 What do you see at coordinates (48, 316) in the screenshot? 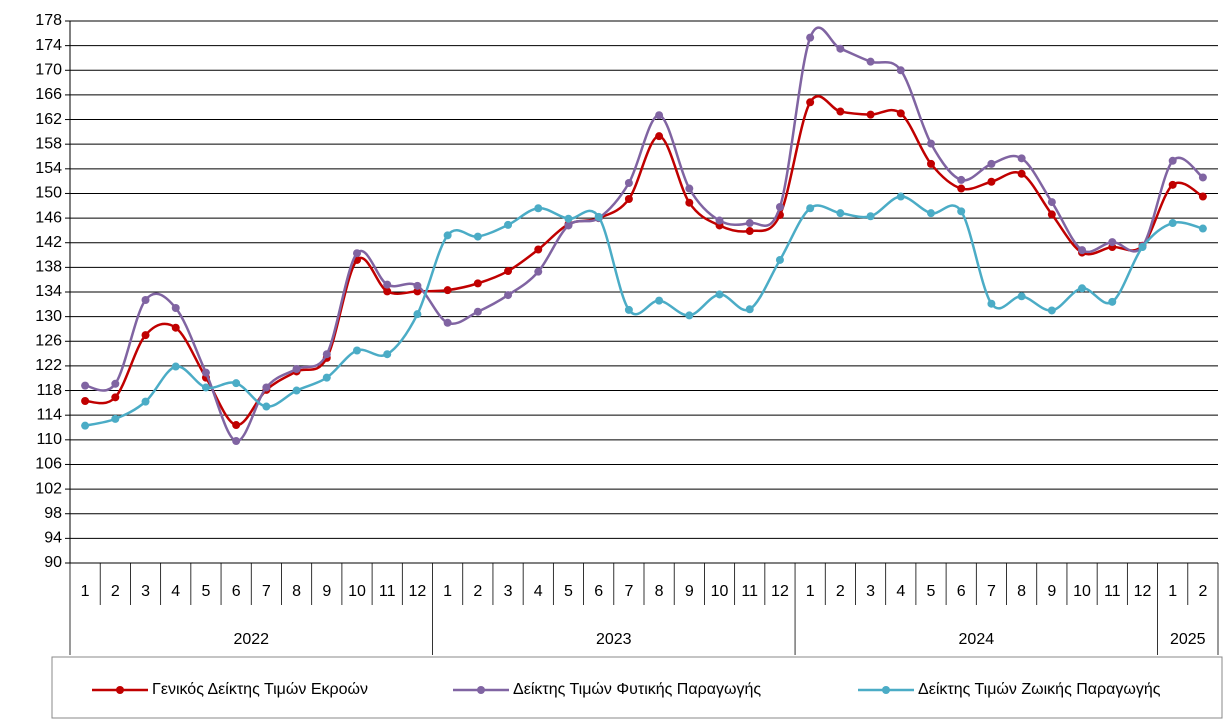
I see `y-tick-label: 130` at bounding box center [48, 316].